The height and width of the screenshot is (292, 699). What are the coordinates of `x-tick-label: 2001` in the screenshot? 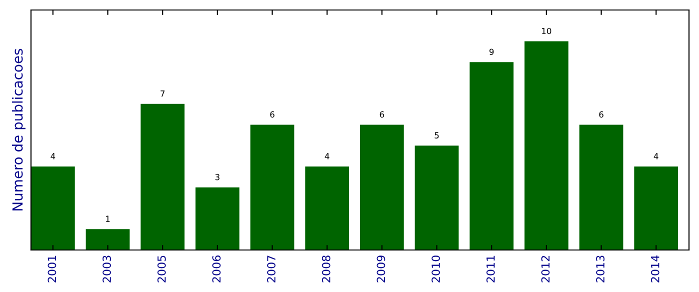 It's located at (52, 269).